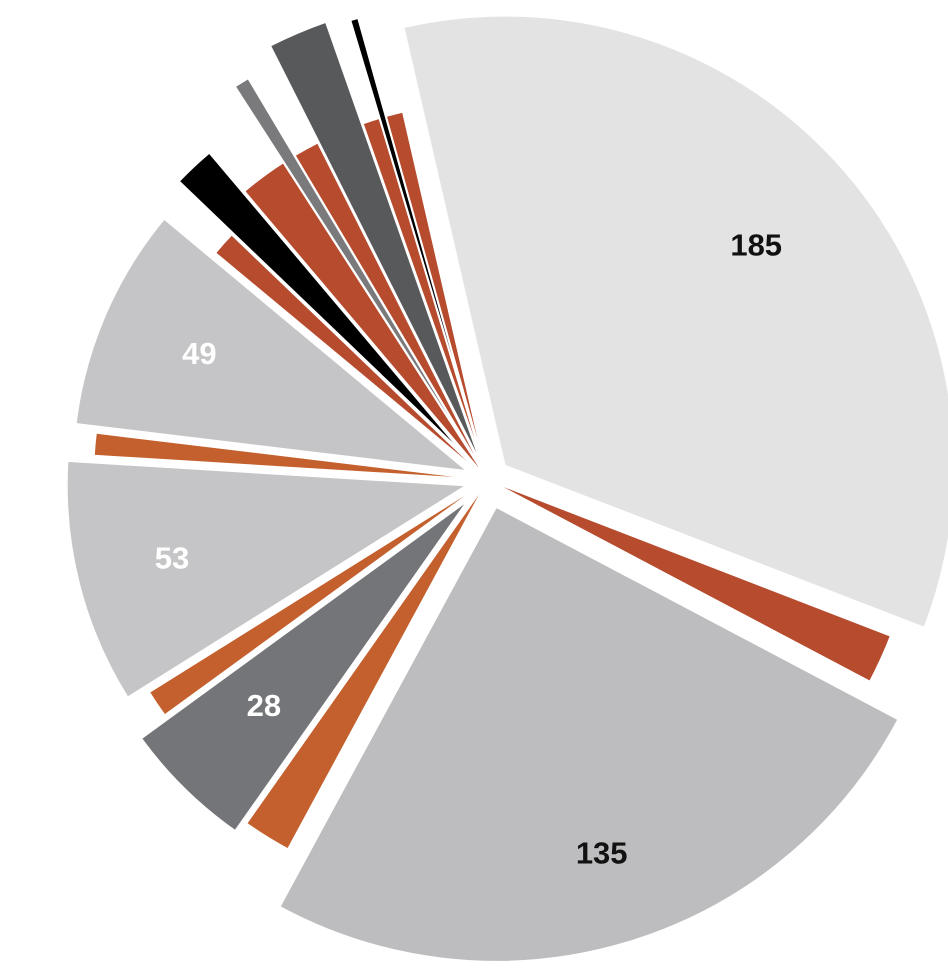 The height and width of the screenshot is (974, 948). What do you see at coordinates (172, 557) in the screenshot?
I see `data-label-53: 53` at bounding box center [172, 557].